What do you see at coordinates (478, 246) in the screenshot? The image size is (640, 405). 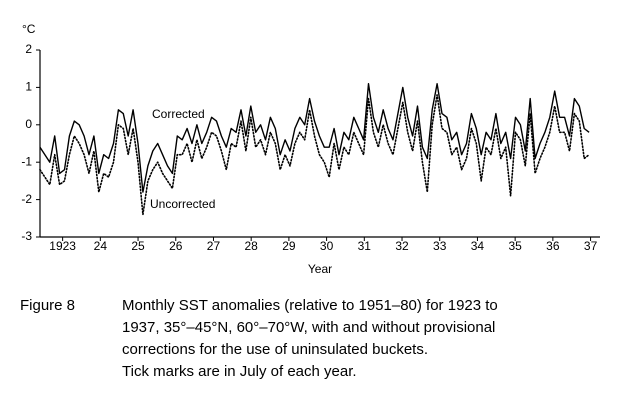 I see `x-tick-label: 34` at bounding box center [478, 246].